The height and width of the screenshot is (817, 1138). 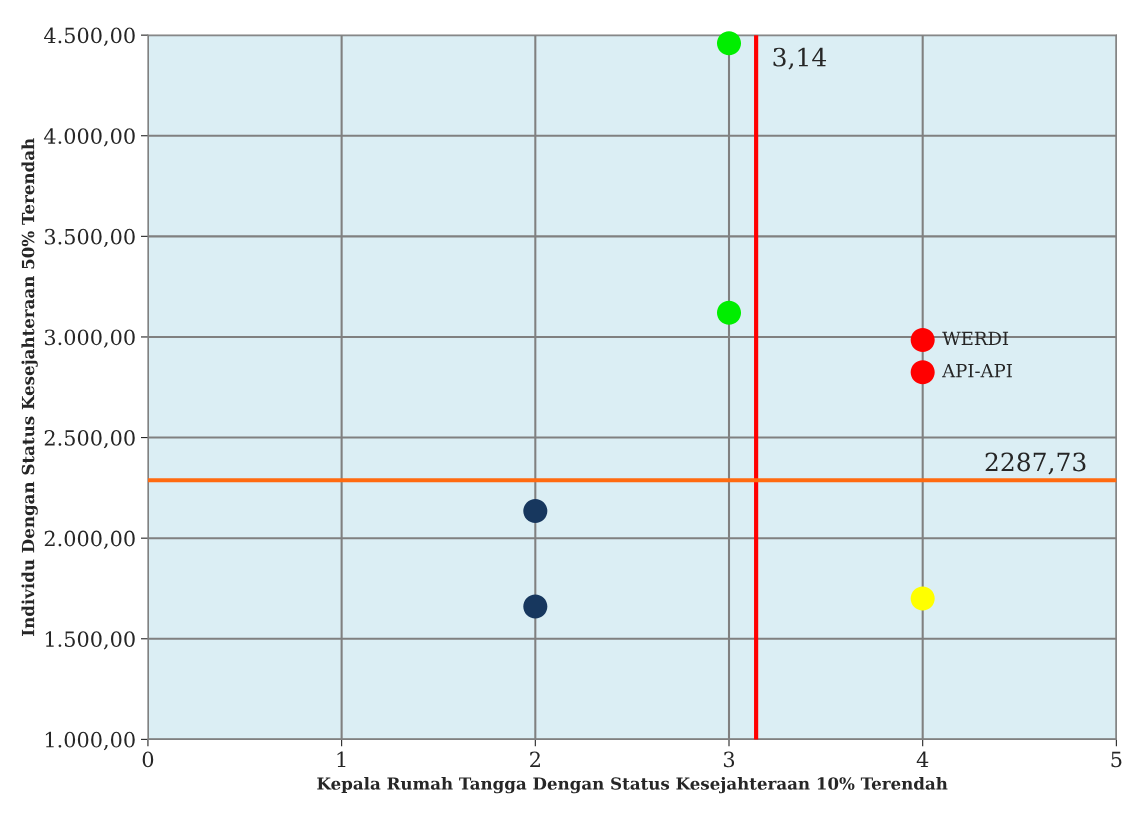 What do you see at coordinates (1116, 759) in the screenshot?
I see `x-tick-label: 5` at bounding box center [1116, 759].